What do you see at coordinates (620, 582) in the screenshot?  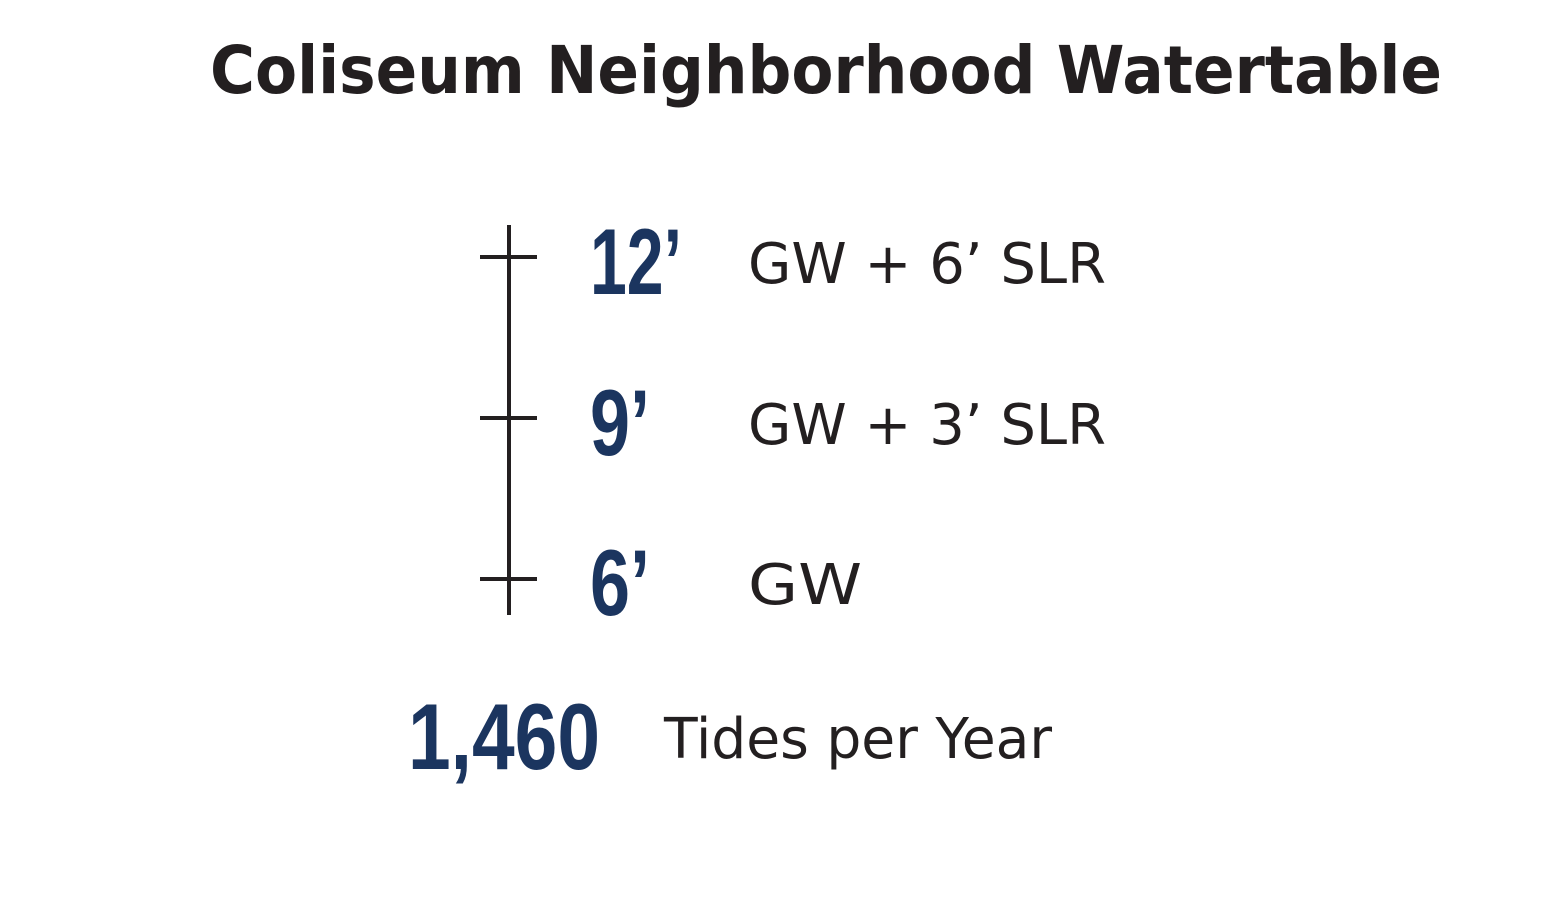 I see `level-value: 6’` at bounding box center [620, 582].